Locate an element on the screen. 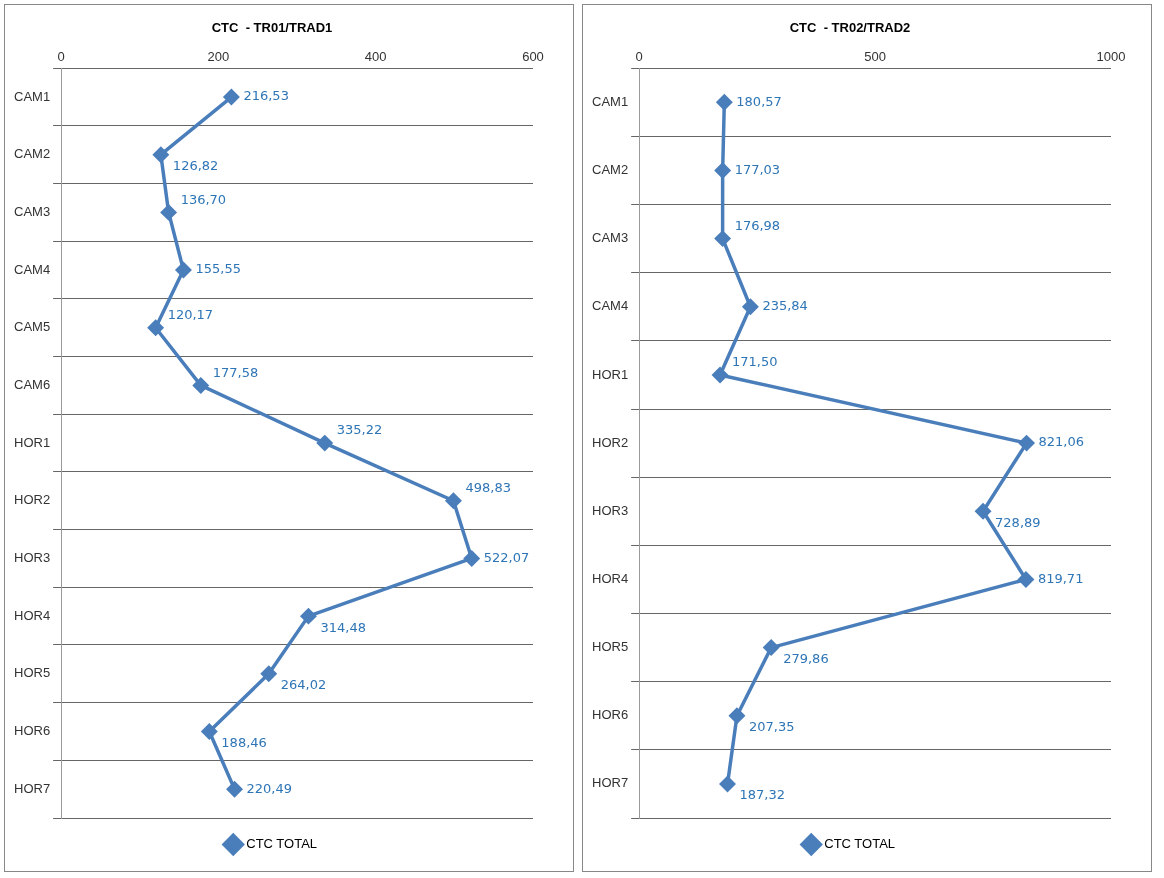  y-tick-label: CAM6 is located at coordinates (32, 384).